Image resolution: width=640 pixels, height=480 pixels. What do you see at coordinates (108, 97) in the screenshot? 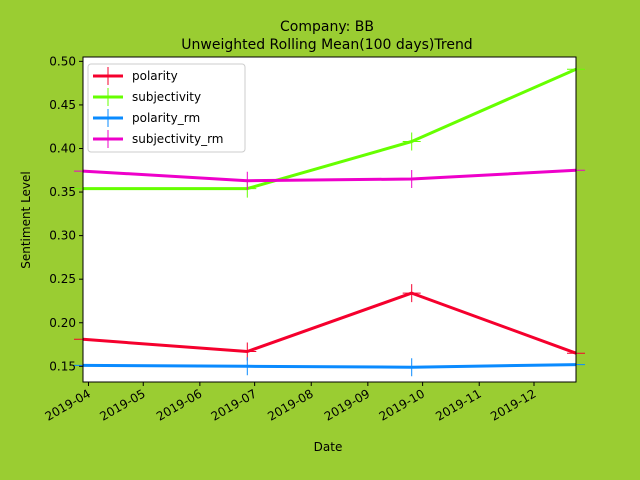
I see `legend-marker-subjectivity` at bounding box center [108, 97].